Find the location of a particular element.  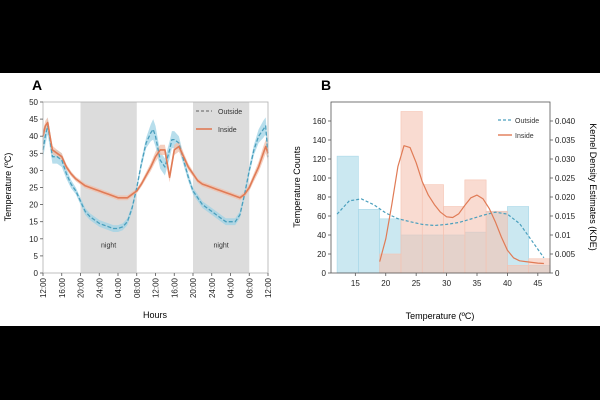

panel-a-y-axis-label: Temperature (ºC) is located at coordinates (8, 187).